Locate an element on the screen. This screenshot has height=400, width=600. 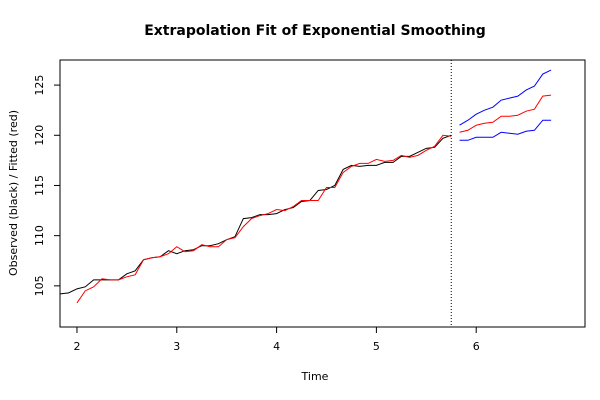
y-tick-label: 120 is located at coordinates (39, 135).